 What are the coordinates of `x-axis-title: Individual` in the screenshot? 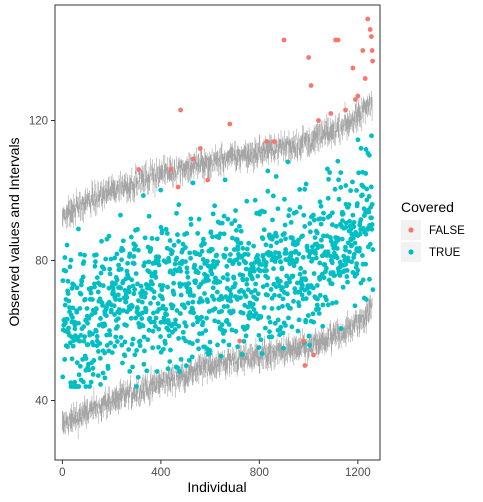 It's located at (216, 487).